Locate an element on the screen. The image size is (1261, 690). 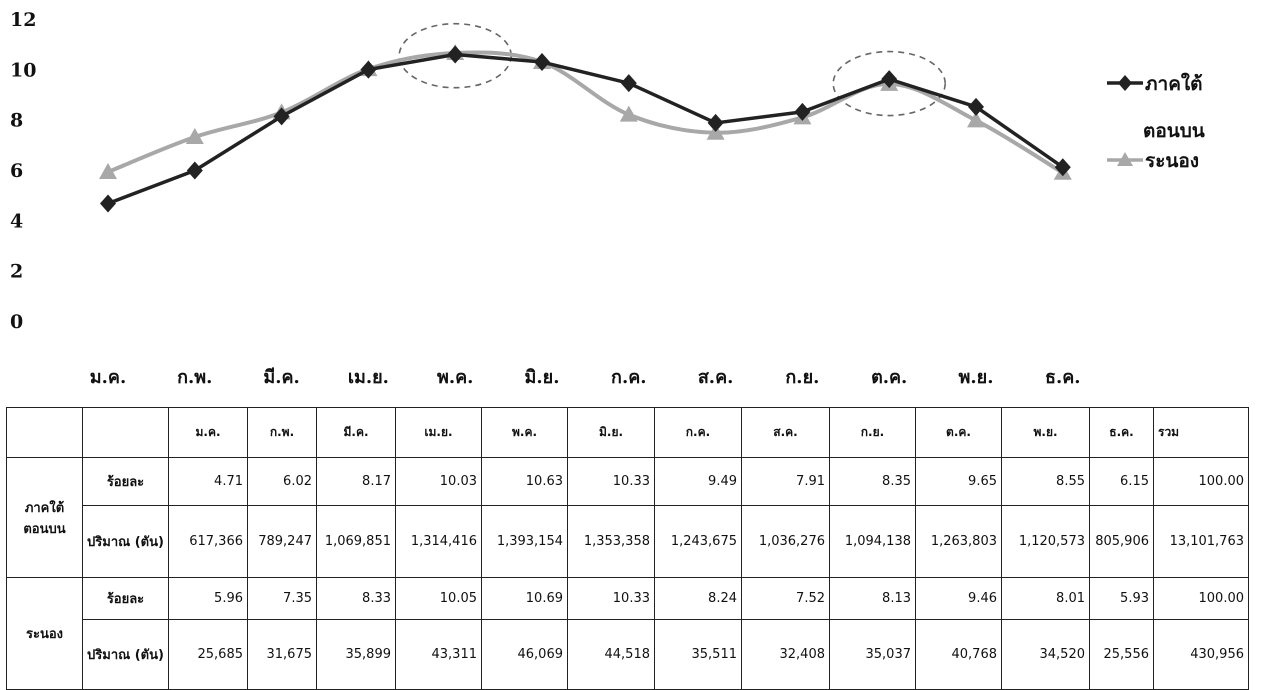
table-cell: 8.01 is located at coordinates (1045, 598).